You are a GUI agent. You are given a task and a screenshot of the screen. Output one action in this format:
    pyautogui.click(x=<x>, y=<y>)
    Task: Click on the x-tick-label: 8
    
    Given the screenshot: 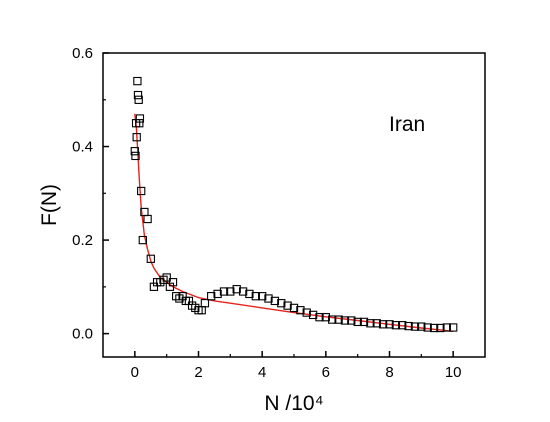 What is the action you would take?
    pyautogui.click(x=389, y=372)
    